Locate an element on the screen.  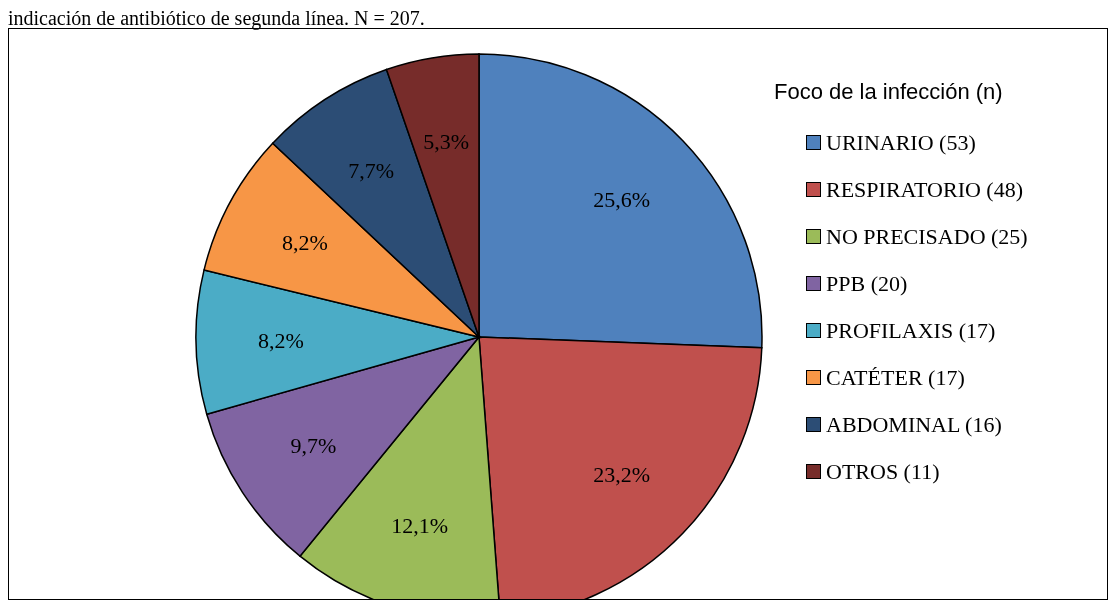
chart-title: indicación de antibiótico de segunda línea. N = 207. is located at coordinates (217, 18).